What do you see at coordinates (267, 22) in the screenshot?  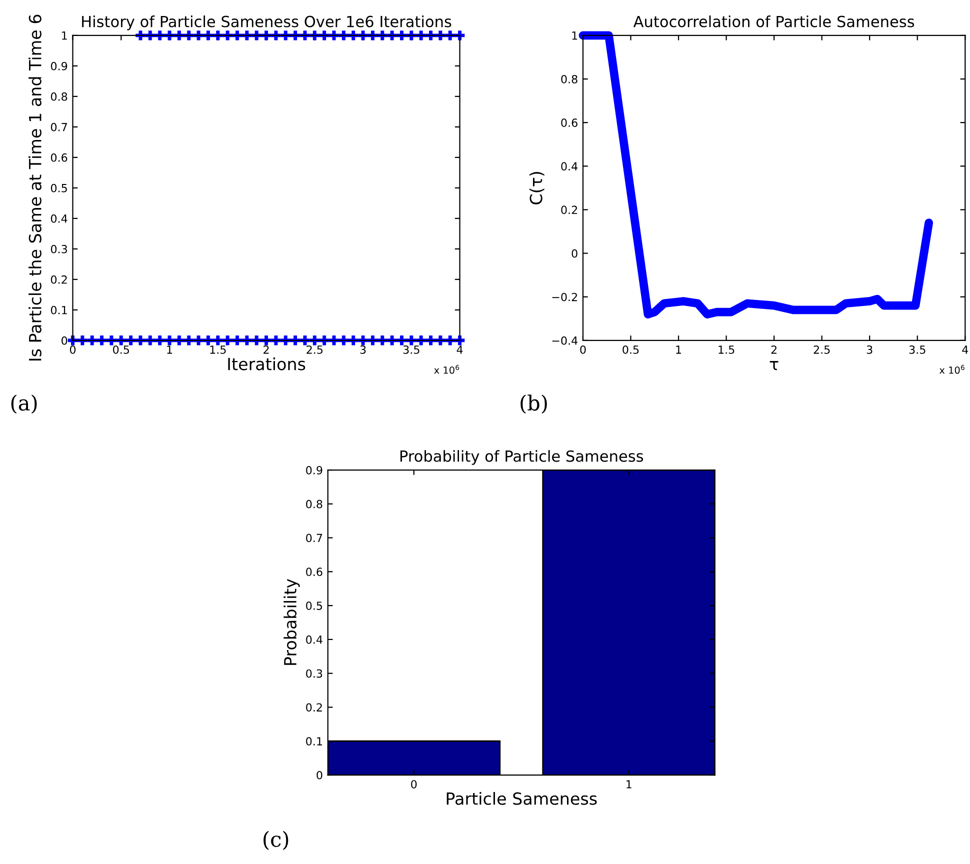 I see `chart-title: History of Particle Sameness Over 1e6 Iterations` at bounding box center [267, 22].